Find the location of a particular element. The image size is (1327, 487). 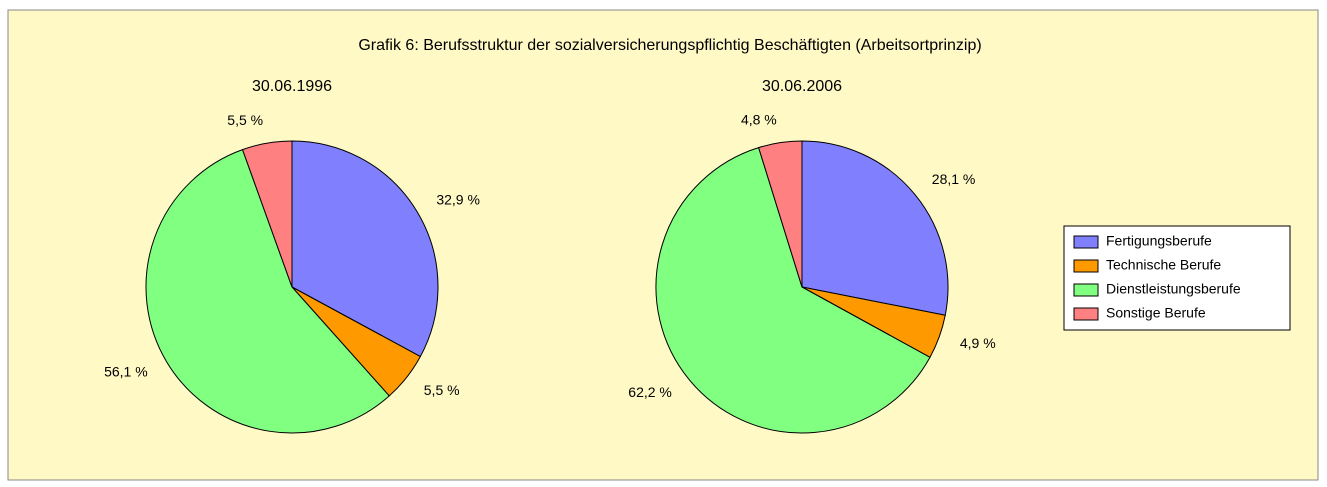

legend-label: Dienstleistungsberufe is located at coordinates (1173, 289).